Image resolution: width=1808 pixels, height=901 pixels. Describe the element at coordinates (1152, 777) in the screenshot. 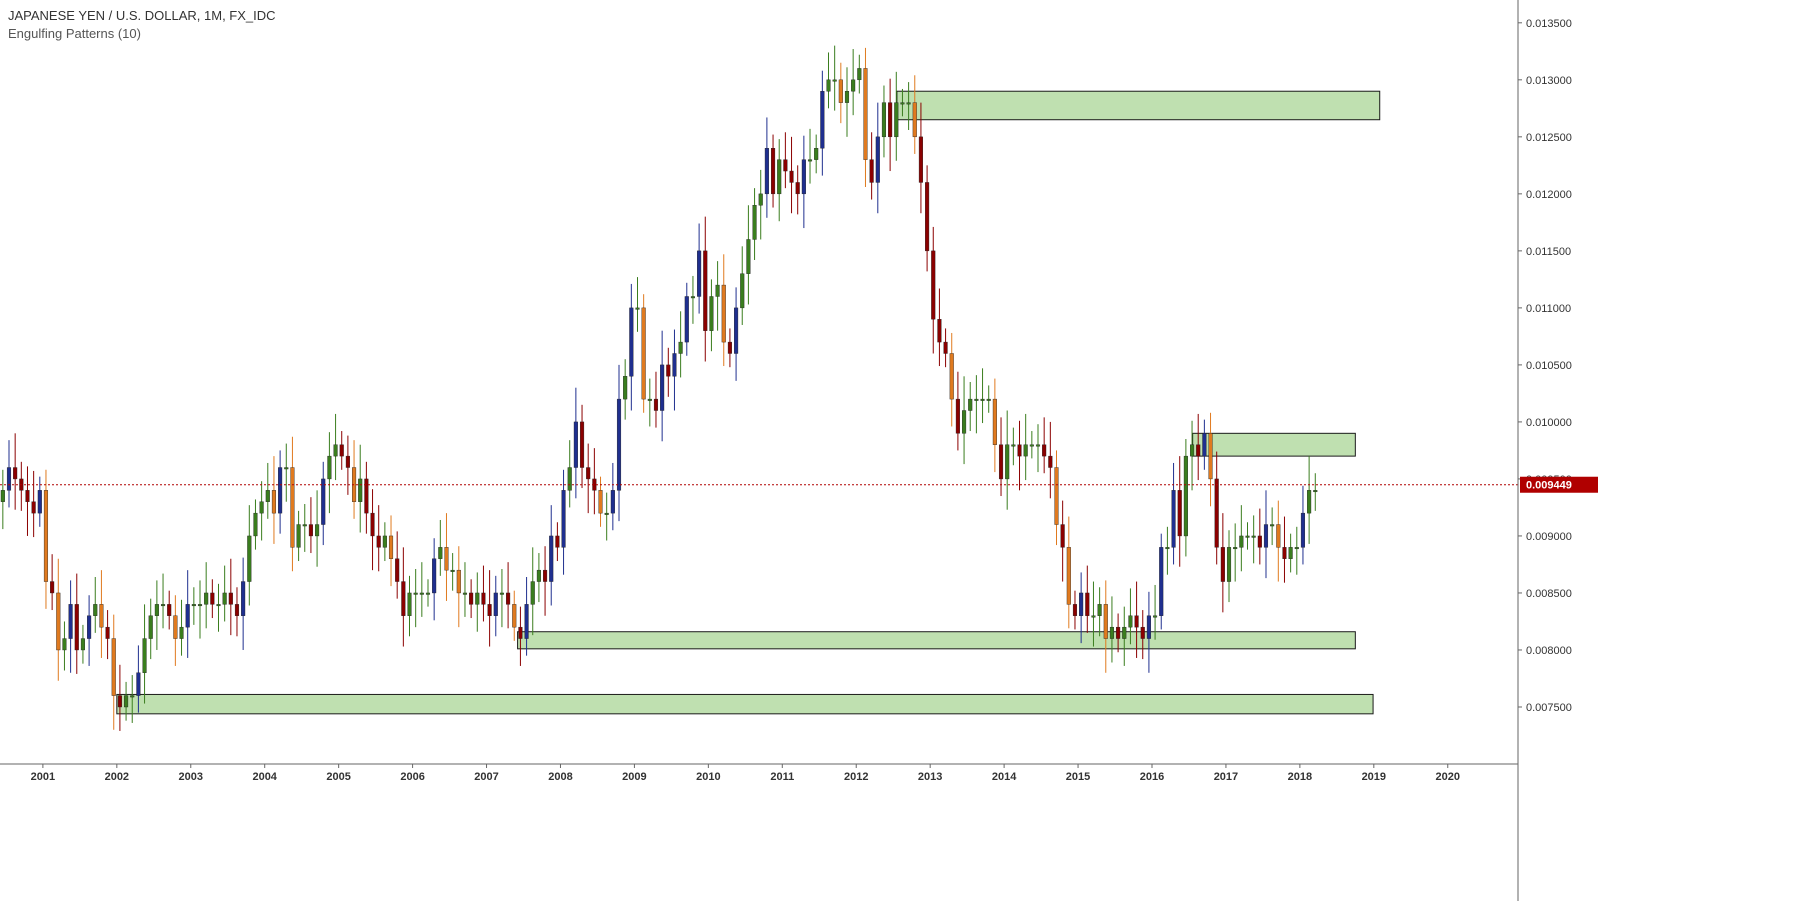

I see `x-tick-label: 2016` at that location.